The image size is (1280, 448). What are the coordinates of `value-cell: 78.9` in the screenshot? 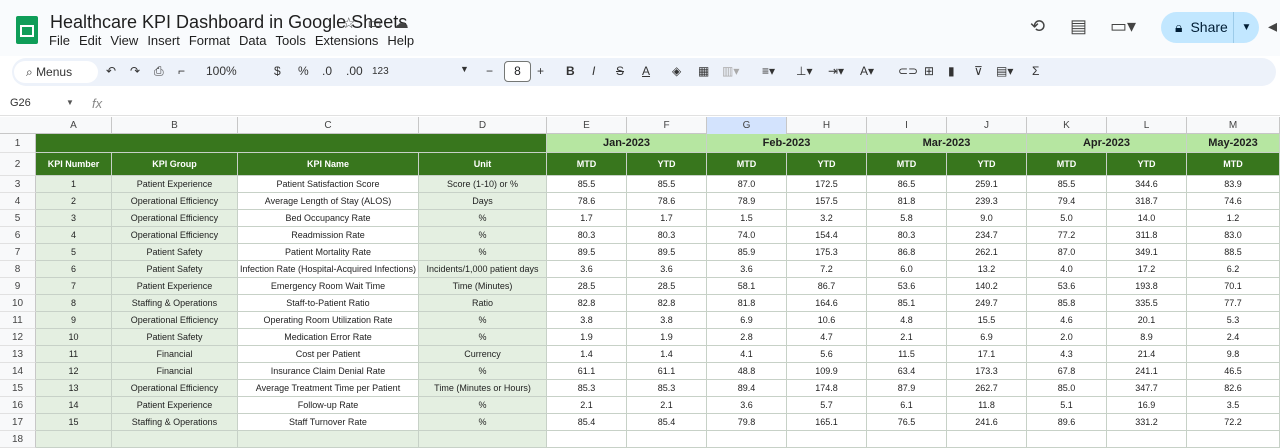 It's located at (747, 201).